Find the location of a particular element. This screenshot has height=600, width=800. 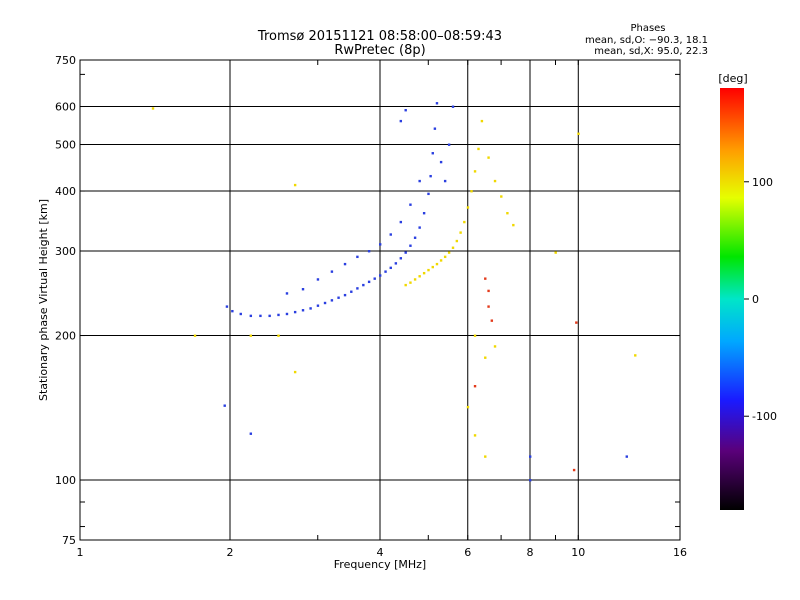

y-tick-label: 500 is located at coordinates (65, 145).